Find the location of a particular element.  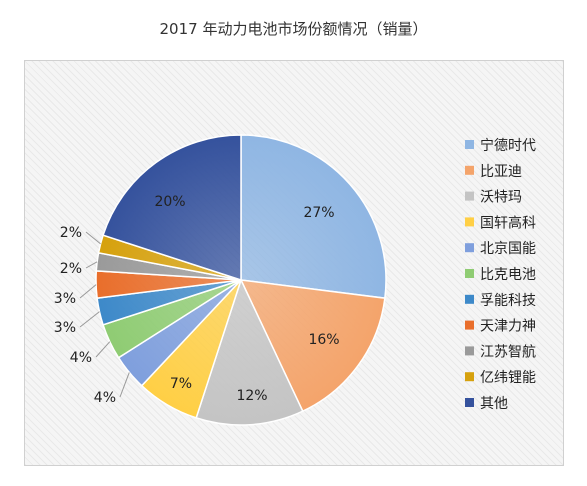

data-label-9: 2% is located at coordinates (71, 269).